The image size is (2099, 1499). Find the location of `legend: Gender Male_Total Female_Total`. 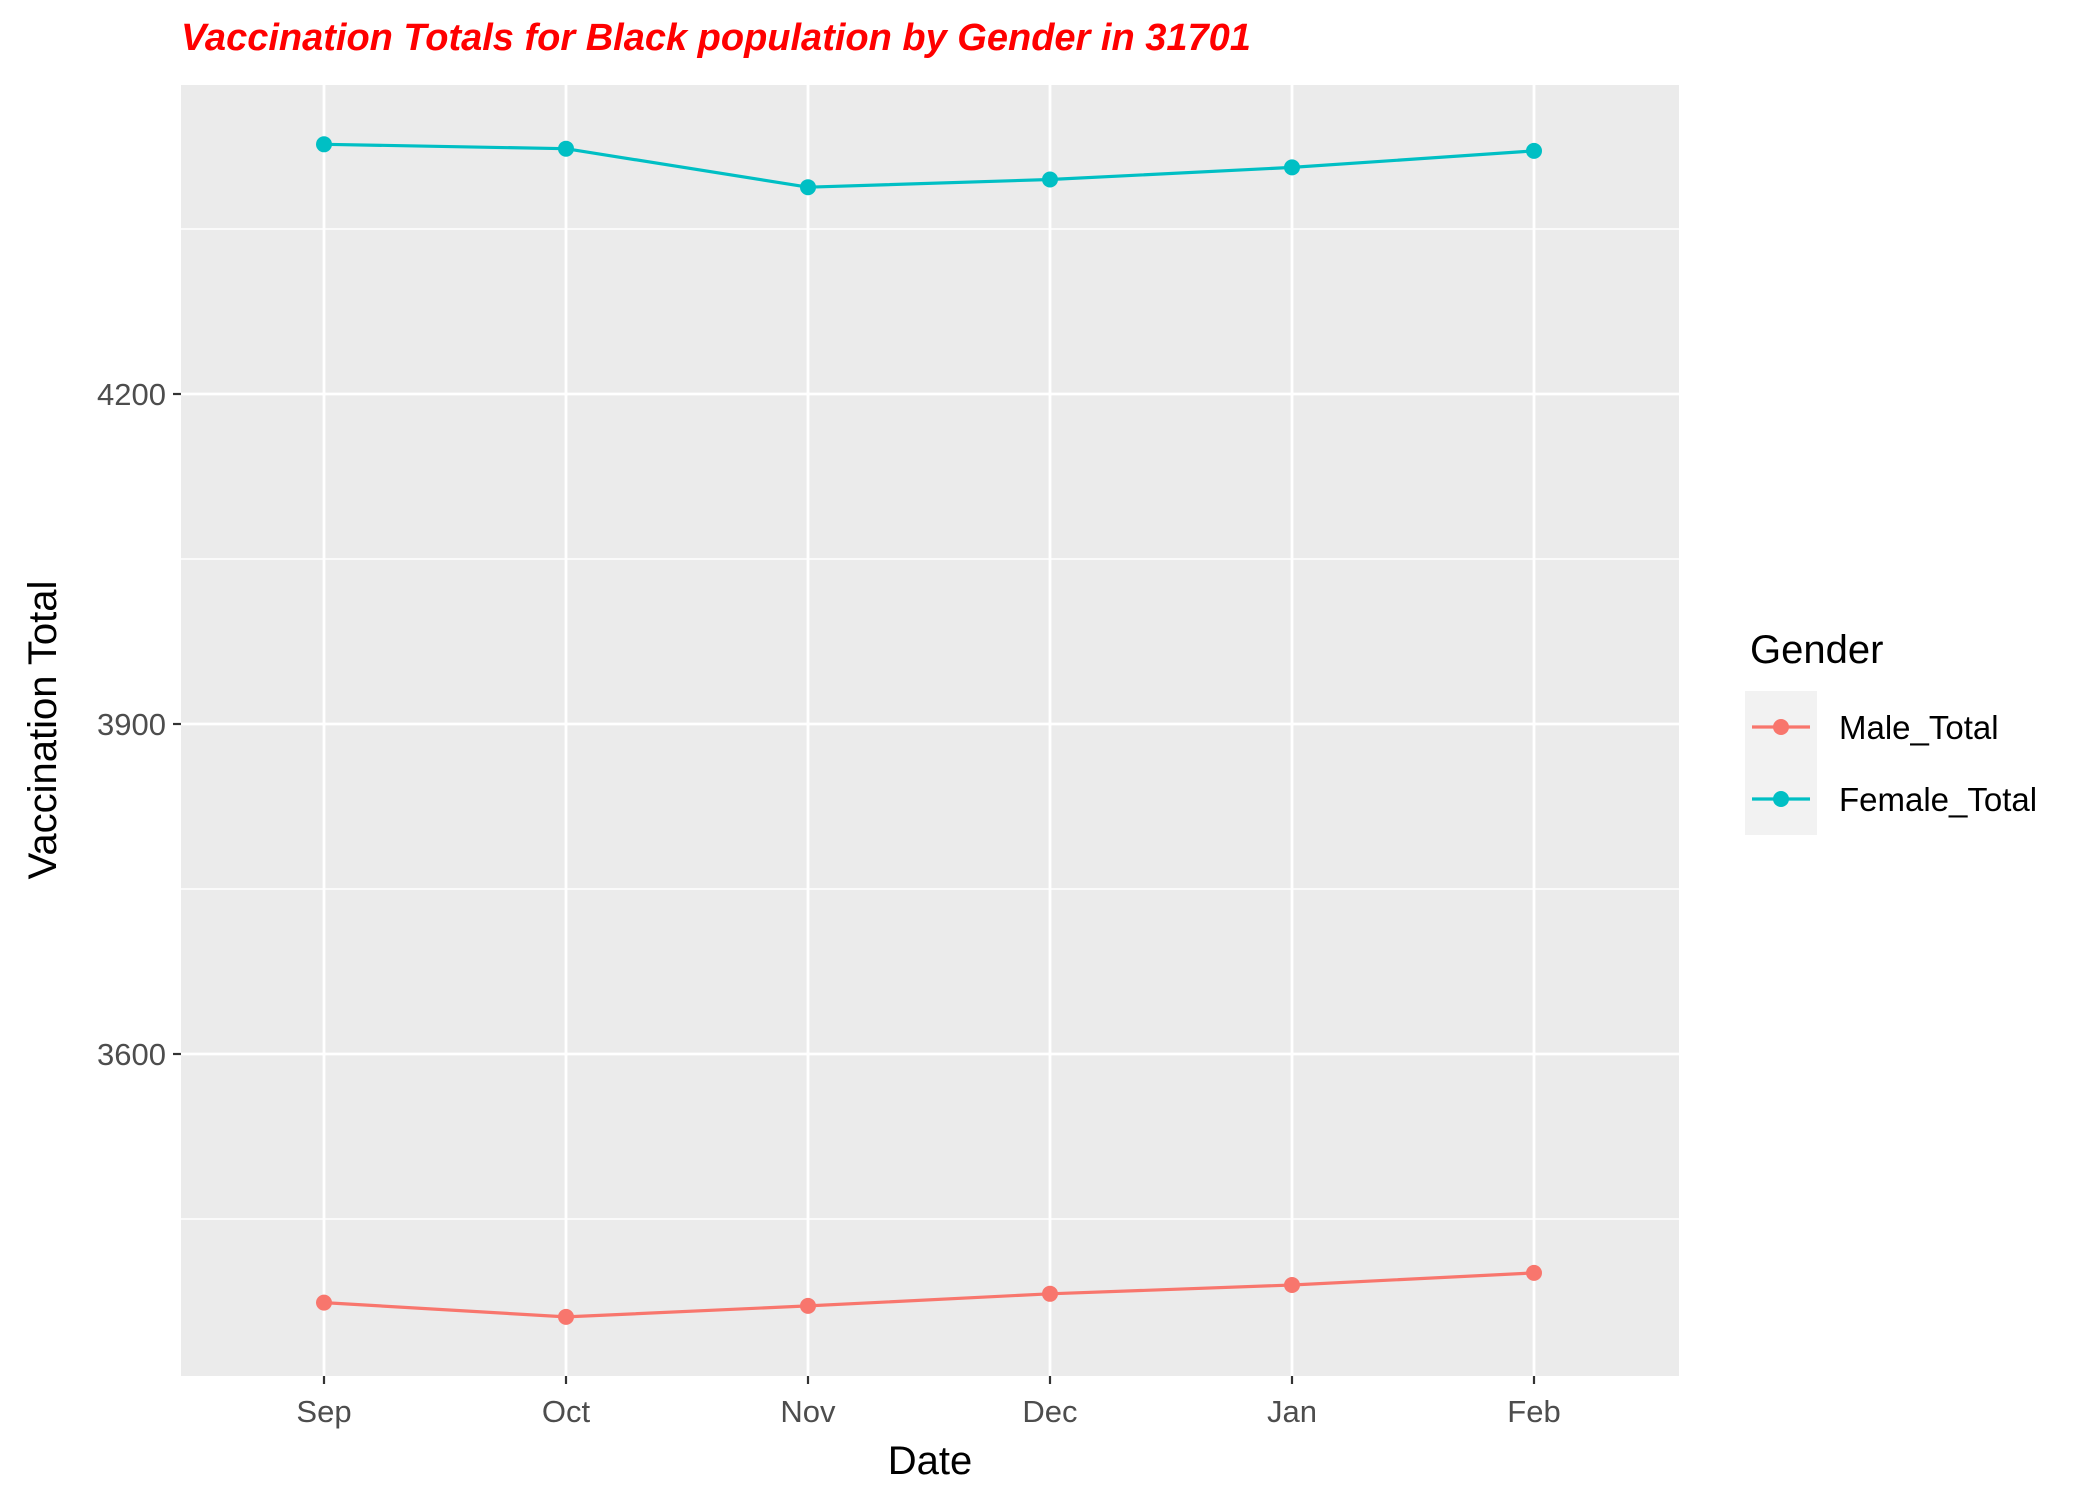

legend: Gender Male_Total Female_Total is located at coordinates (1891, 731).